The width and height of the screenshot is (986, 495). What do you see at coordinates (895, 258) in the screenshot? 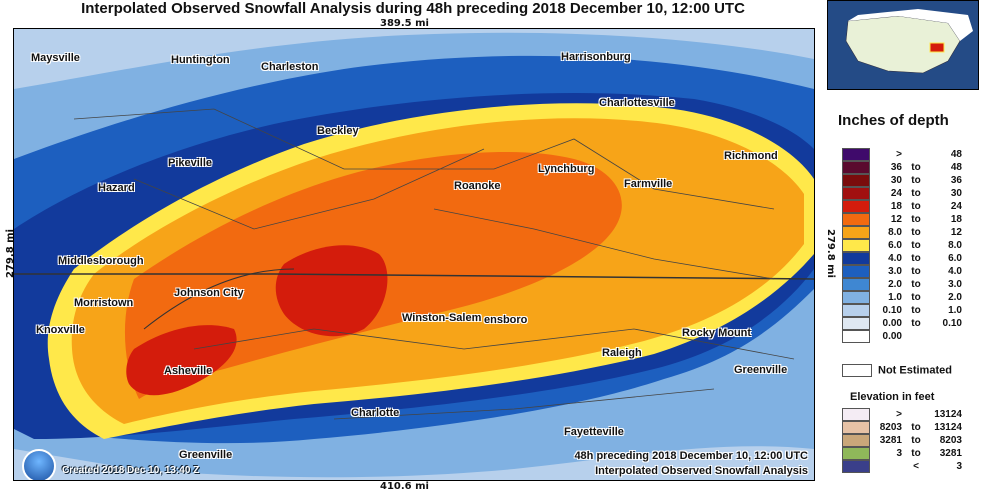
I see `legend-lo-label: 4.0` at bounding box center [895, 258].